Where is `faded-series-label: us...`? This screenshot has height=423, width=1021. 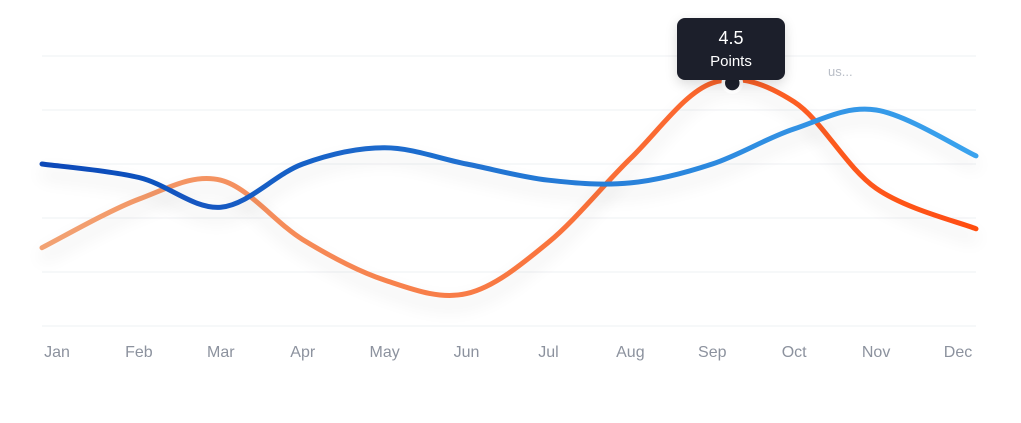 faded-series-label: us... is located at coordinates (840, 71).